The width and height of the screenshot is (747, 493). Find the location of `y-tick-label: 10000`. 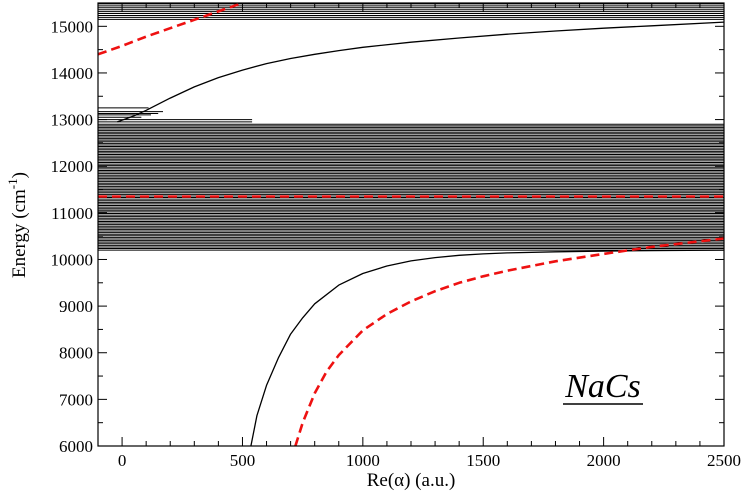

y-tick-label: 10000 is located at coordinates (72, 259).